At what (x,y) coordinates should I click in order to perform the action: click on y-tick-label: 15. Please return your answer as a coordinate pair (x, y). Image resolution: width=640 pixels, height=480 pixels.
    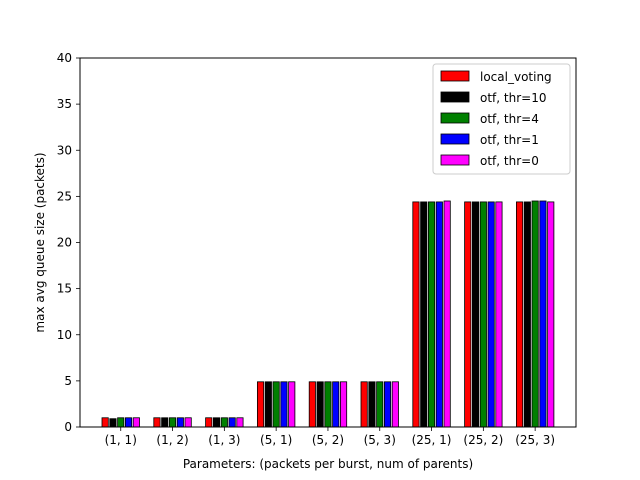
    Looking at the image, I should click on (64, 289).